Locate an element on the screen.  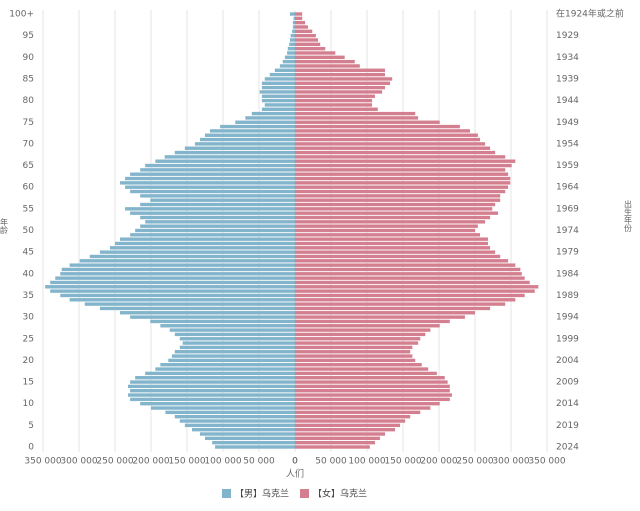
y2-tick-label: 1964 is located at coordinates (567, 188).